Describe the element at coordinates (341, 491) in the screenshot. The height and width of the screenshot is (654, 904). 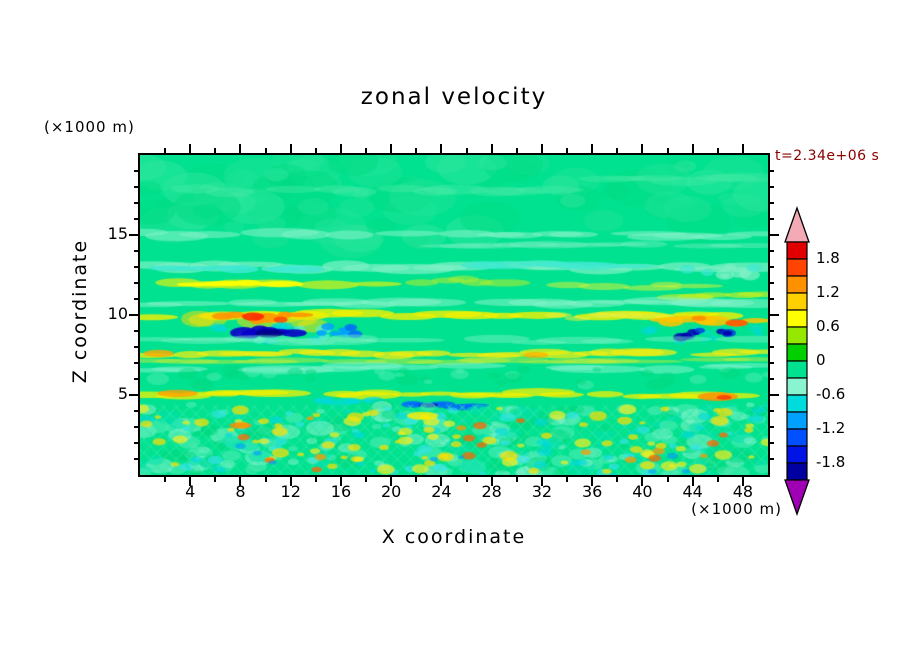
I see `x-tick-label: 16` at that location.